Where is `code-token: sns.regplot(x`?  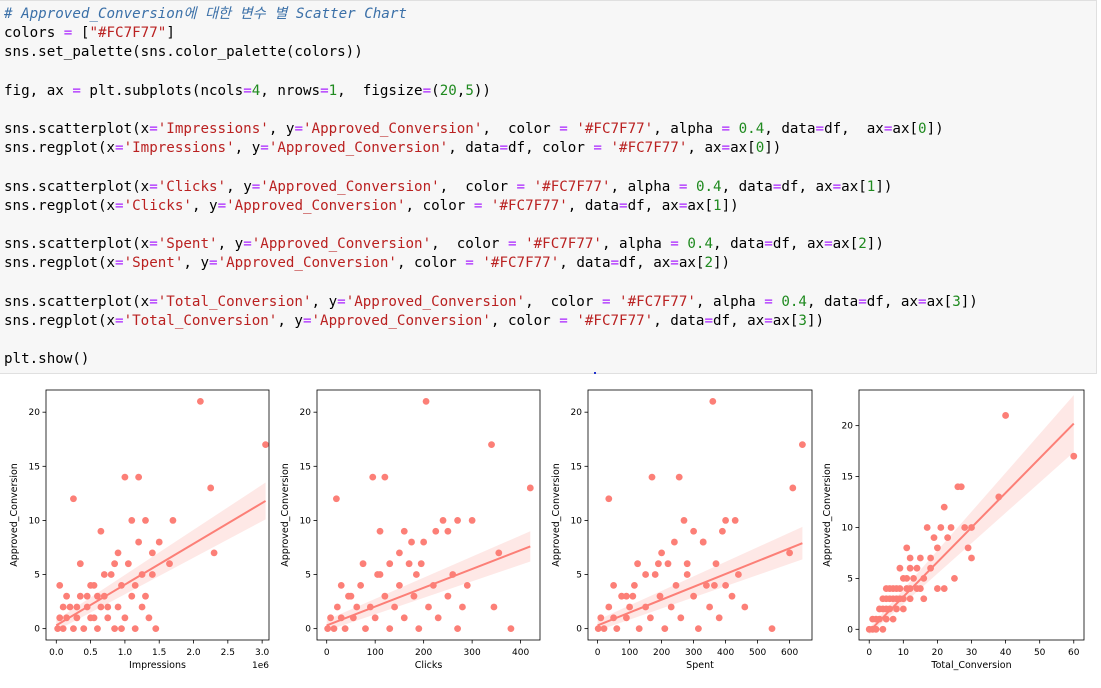 code-token: sns.regplot(x is located at coordinates (60, 148).